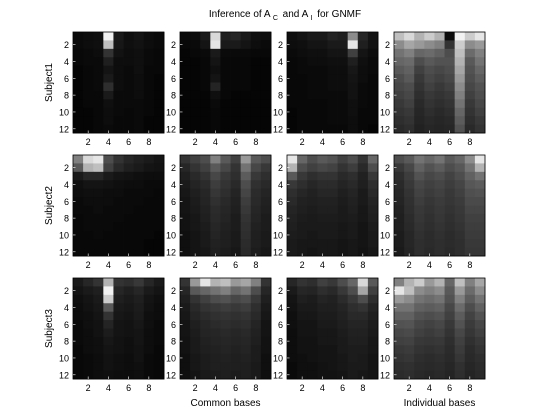 The image size is (560, 420). What do you see at coordinates (49, 328) in the screenshot?
I see `row-label-subject3: Subject3` at bounding box center [49, 328].